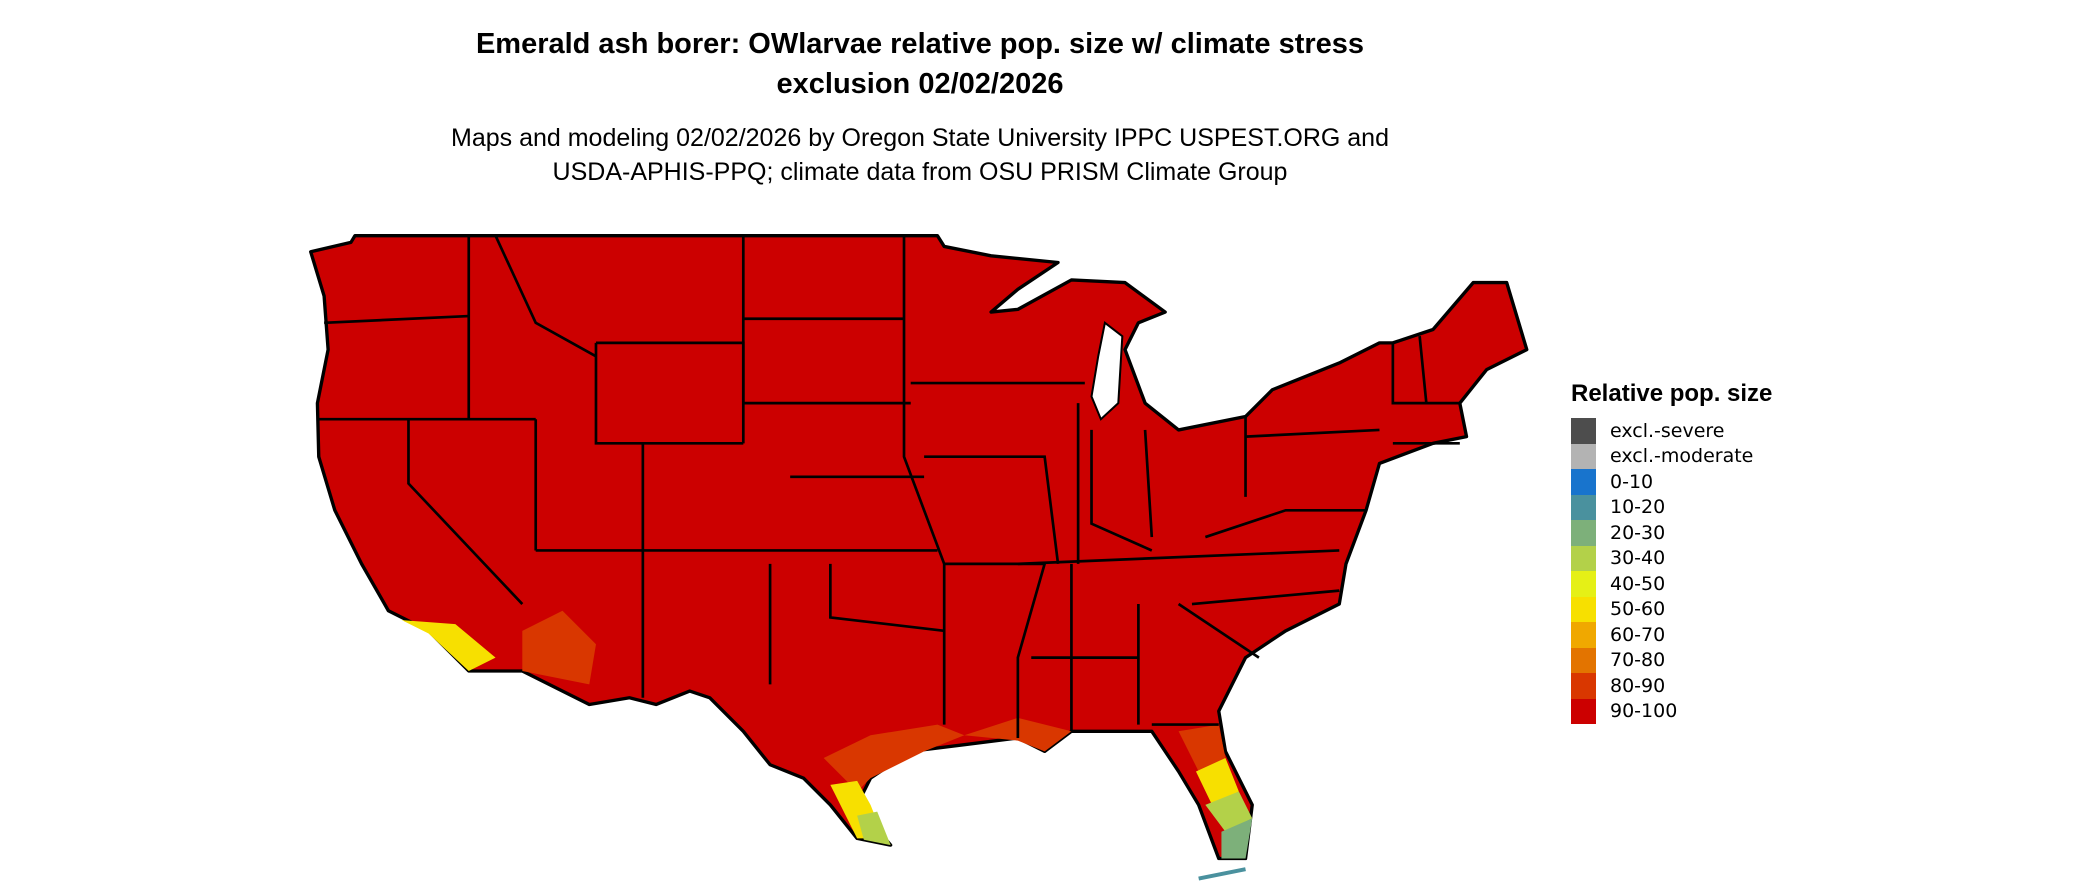 The image size is (2100, 892). What do you see at coordinates (1638, 532) in the screenshot?
I see `legend-label: 20-30` at bounding box center [1638, 532].